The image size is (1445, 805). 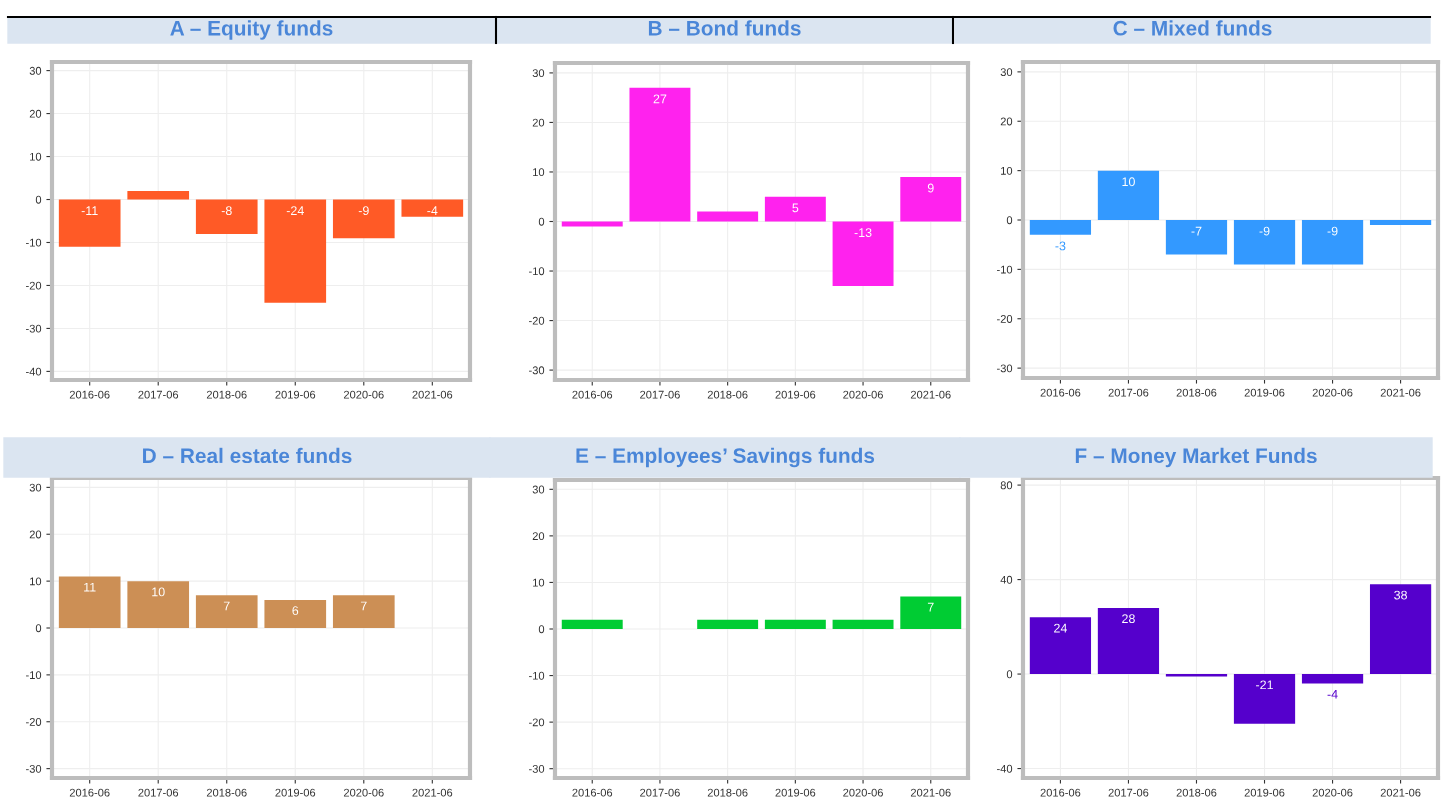 I want to click on chart-title: A – Equity funds, so click(x=251, y=30).